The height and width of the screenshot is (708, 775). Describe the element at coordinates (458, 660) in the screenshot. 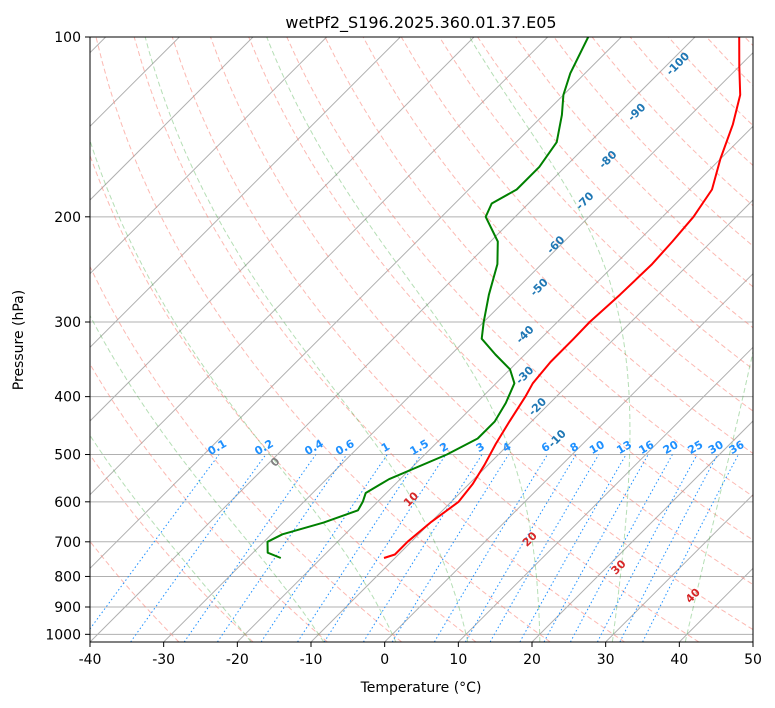

I see `x-tick-label: 10` at that location.